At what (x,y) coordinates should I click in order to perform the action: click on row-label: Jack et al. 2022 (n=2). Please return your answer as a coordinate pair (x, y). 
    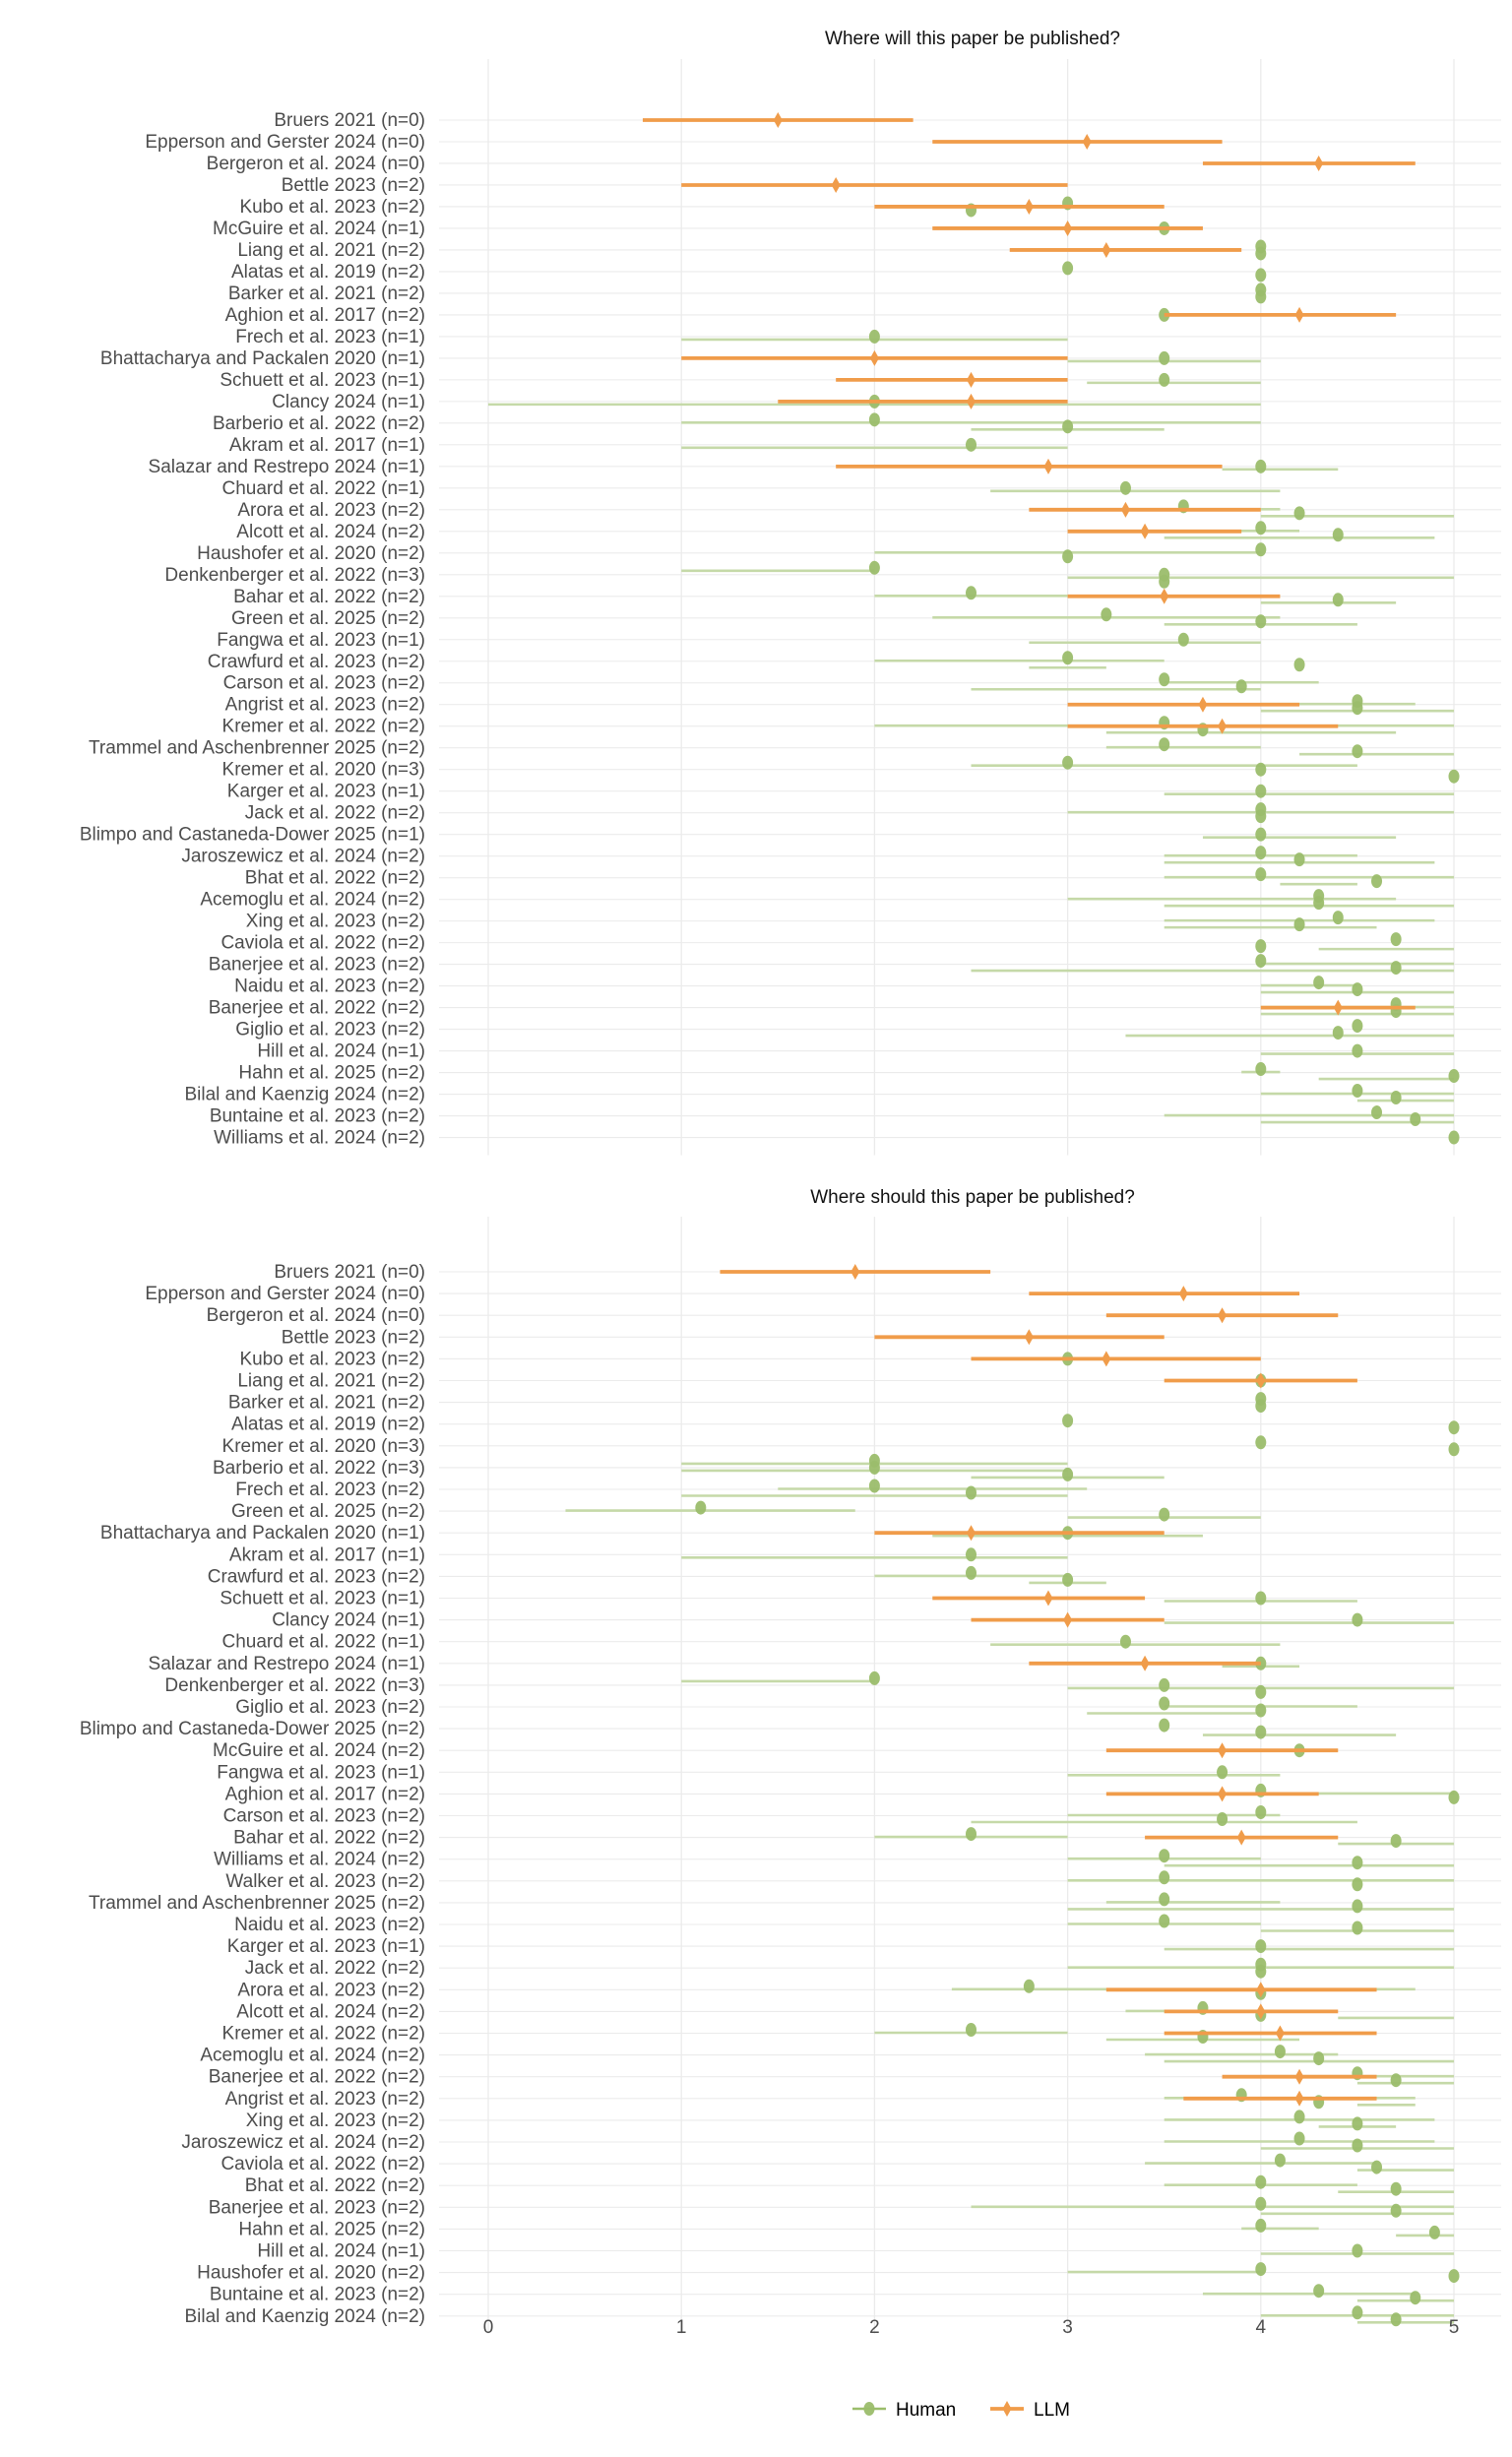
    Looking at the image, I should click on (335, 813).